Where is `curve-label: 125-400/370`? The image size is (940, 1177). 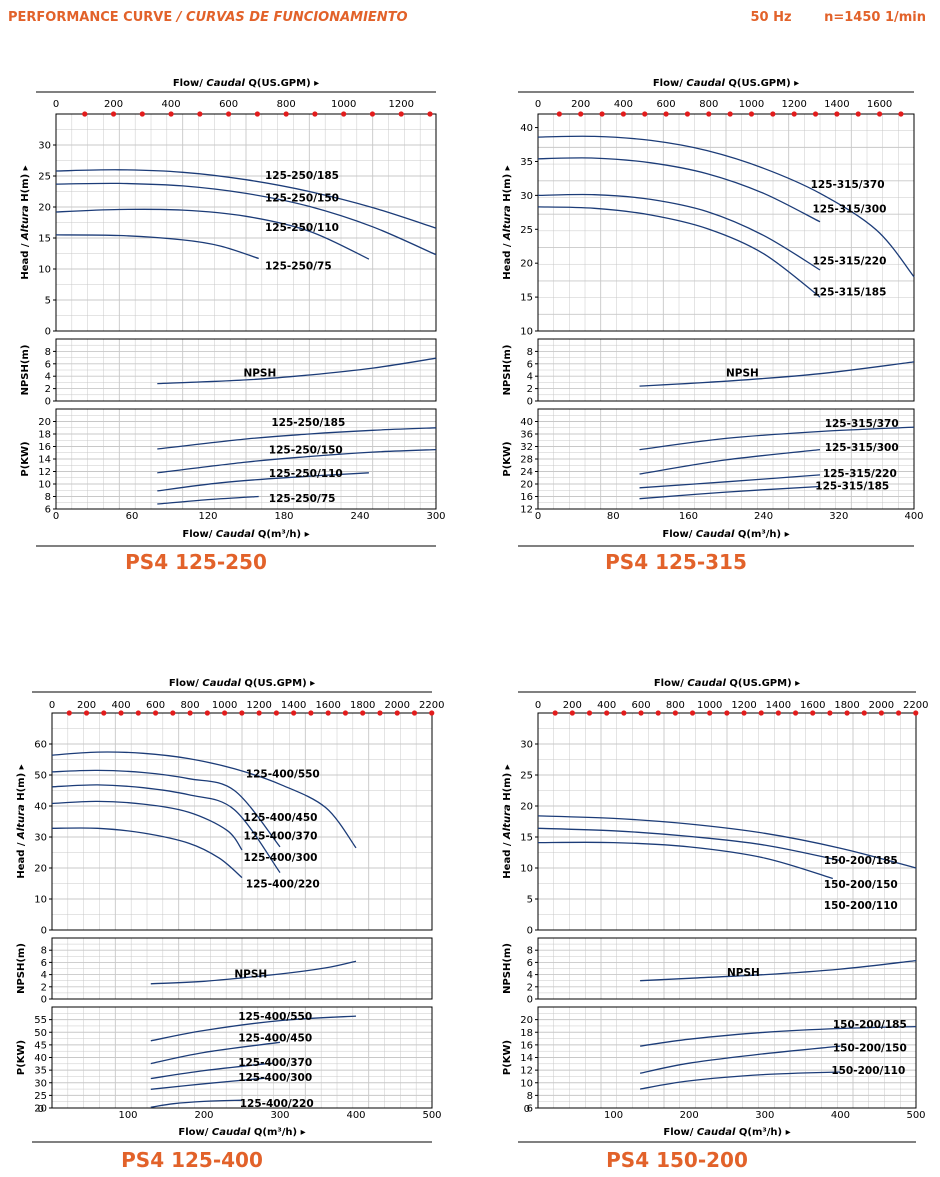
curve-label: 125-400/370 is located at coordinates (281, 836).